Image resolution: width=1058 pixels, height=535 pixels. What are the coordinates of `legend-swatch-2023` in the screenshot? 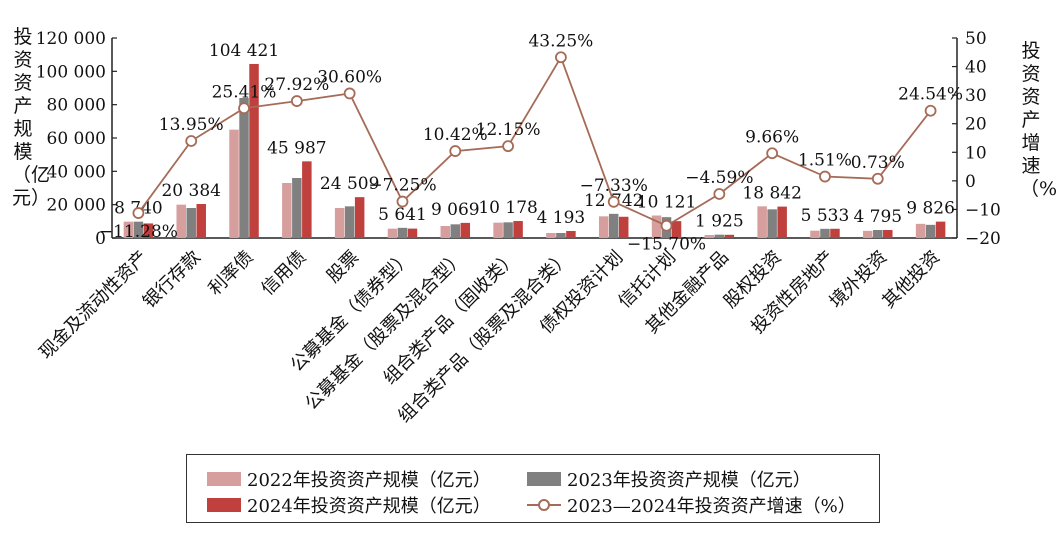 It's located at (544, 479).